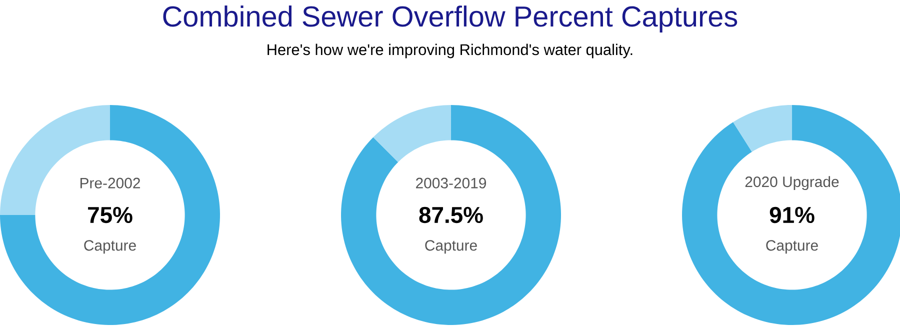 This screenshot has height=328, width=900. What do you see at coordinates (451, 183) in the screenshot?
I see `text: 2003-2019` at bounding box center [451, 183].